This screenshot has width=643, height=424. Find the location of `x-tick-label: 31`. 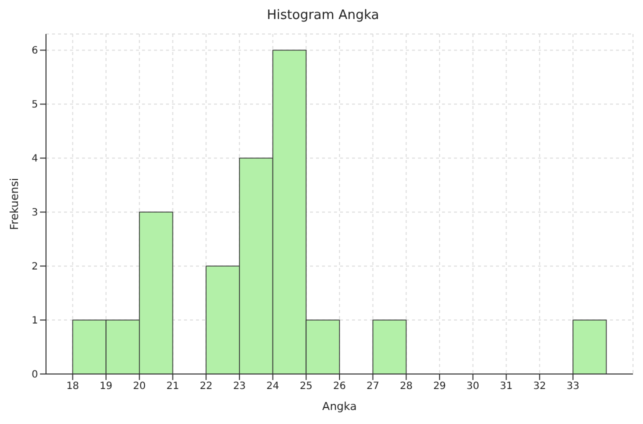

x-tick-label: 31 is located at coordinates (506, 386).